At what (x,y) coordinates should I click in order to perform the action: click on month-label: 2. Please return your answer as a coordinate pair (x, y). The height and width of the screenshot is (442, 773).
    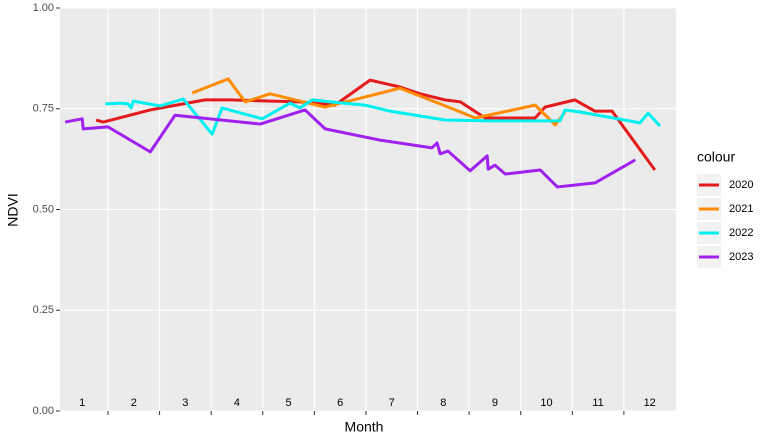
    Looking at the image, I should click on (134, 403).